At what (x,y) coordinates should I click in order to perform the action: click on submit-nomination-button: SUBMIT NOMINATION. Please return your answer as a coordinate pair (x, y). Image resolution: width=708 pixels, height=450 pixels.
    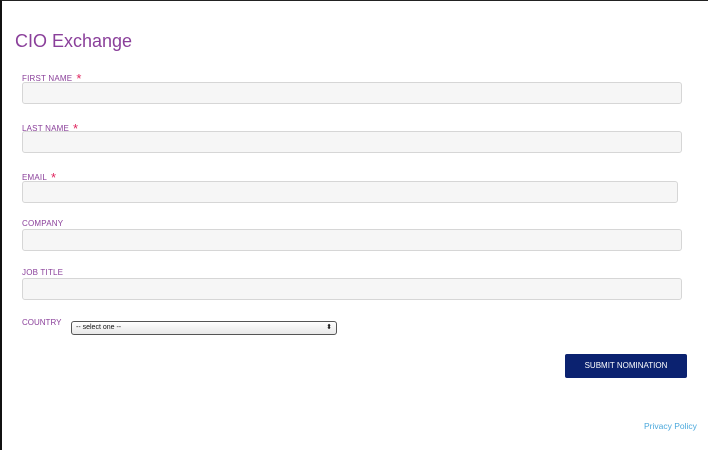
    Looking at the image, I should click on (626, 366).